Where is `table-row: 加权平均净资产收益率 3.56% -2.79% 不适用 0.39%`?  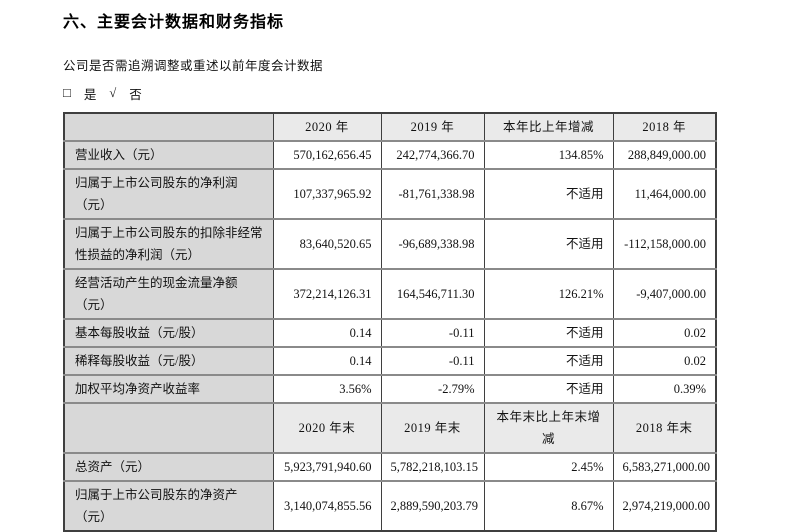 table-row: 加权平均净资产收益率 3.56% -2.79% 不适用 0.39% is located at coordinates (389, 388).